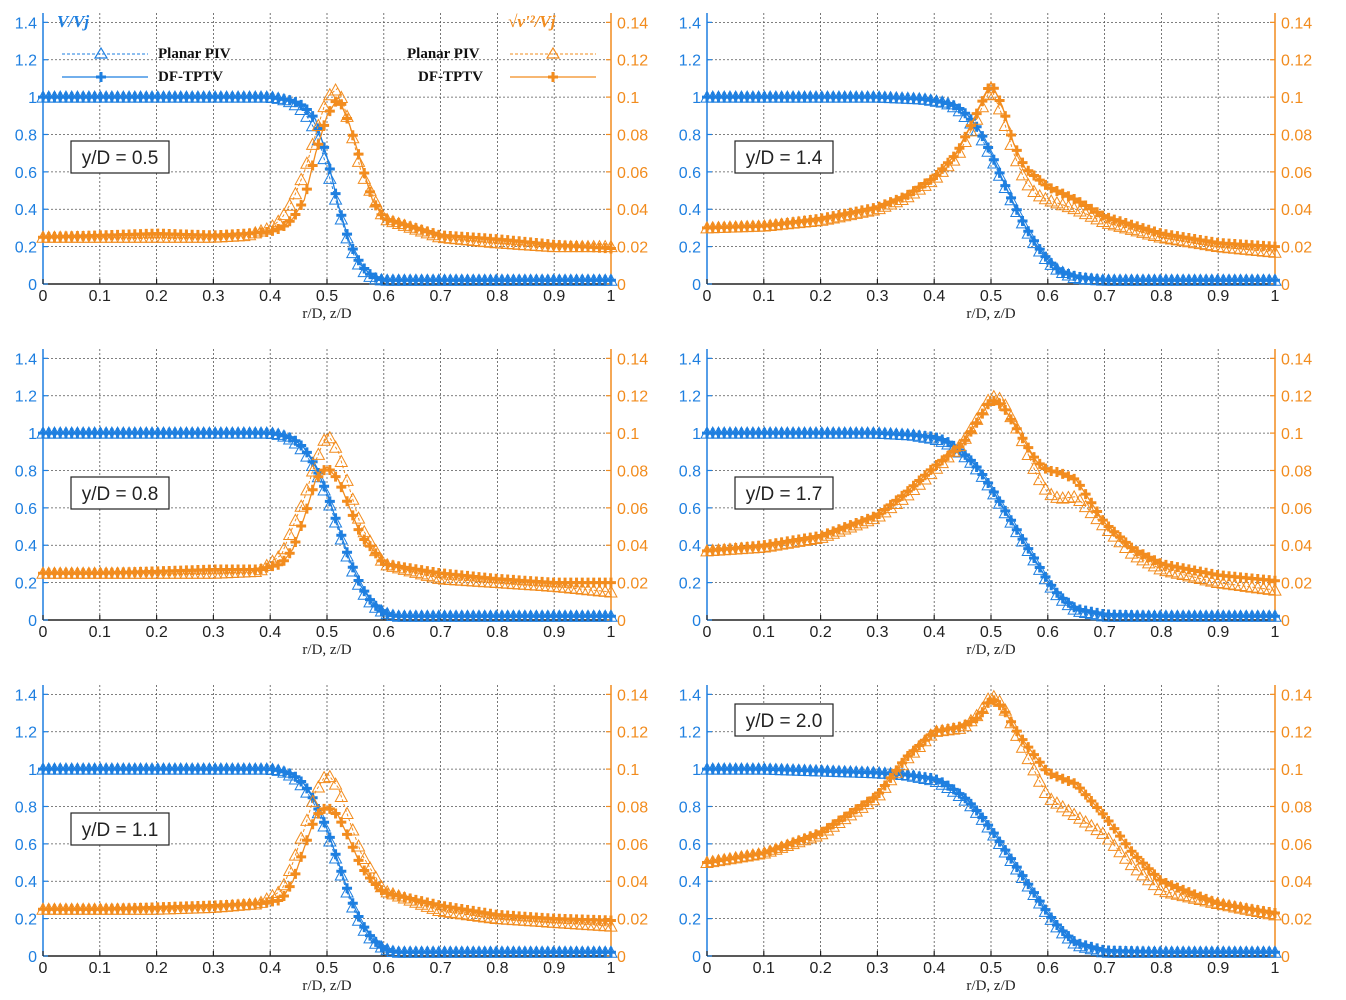 This screenshot has height=1000, width=1346. Describe the element at coordinates (213, 968) in the screenshot. I see `x-tick-label: 0.3` at that location.